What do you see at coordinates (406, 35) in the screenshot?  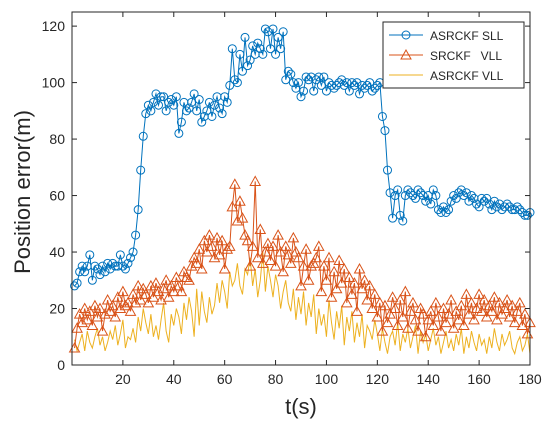 I see `legend-marker` at bounding box center [406, 35].